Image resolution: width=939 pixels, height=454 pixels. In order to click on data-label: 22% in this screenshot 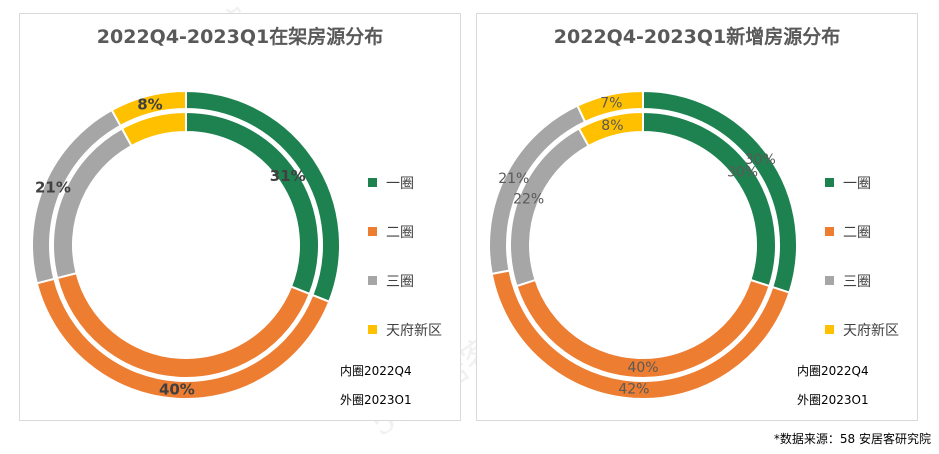, I will do `click(528, 200)`.